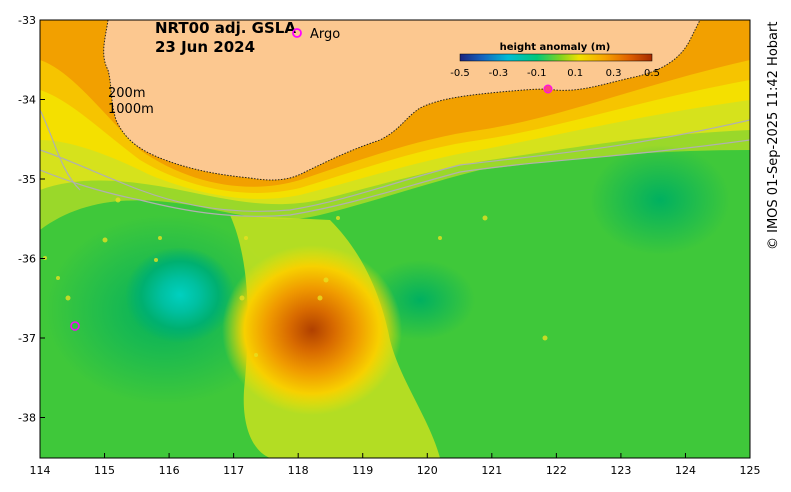 The width and height of the screenshot is (791, 492). Describe the element at coordinates (460, 73) in the screenshot. I see `colorbar-tick-label: -0.5` at that location.